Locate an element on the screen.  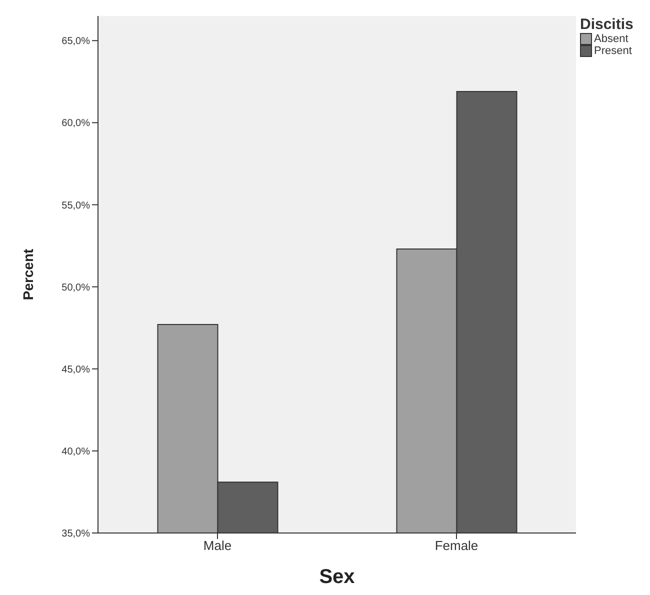
y-axis-title: Percent is located at coordinates (28, 274).